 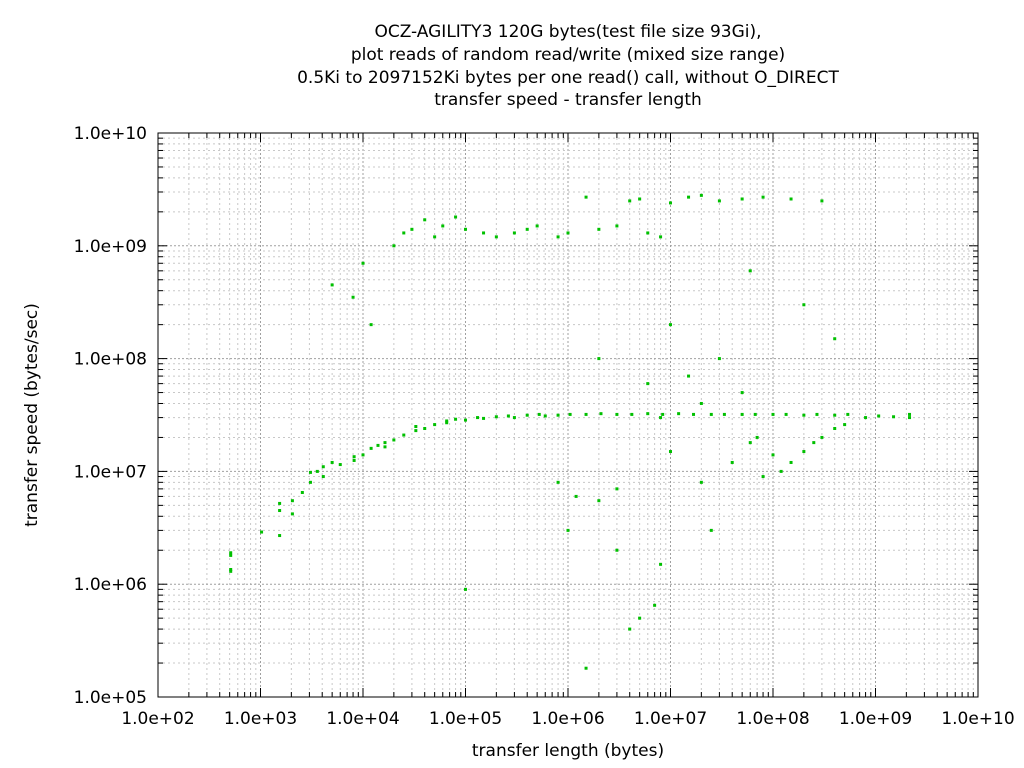 What do you see at coordinates (465, 719) in the screenshot?
I see `x-tick-label: 1.0e+05` at bounding box center [465, 719].